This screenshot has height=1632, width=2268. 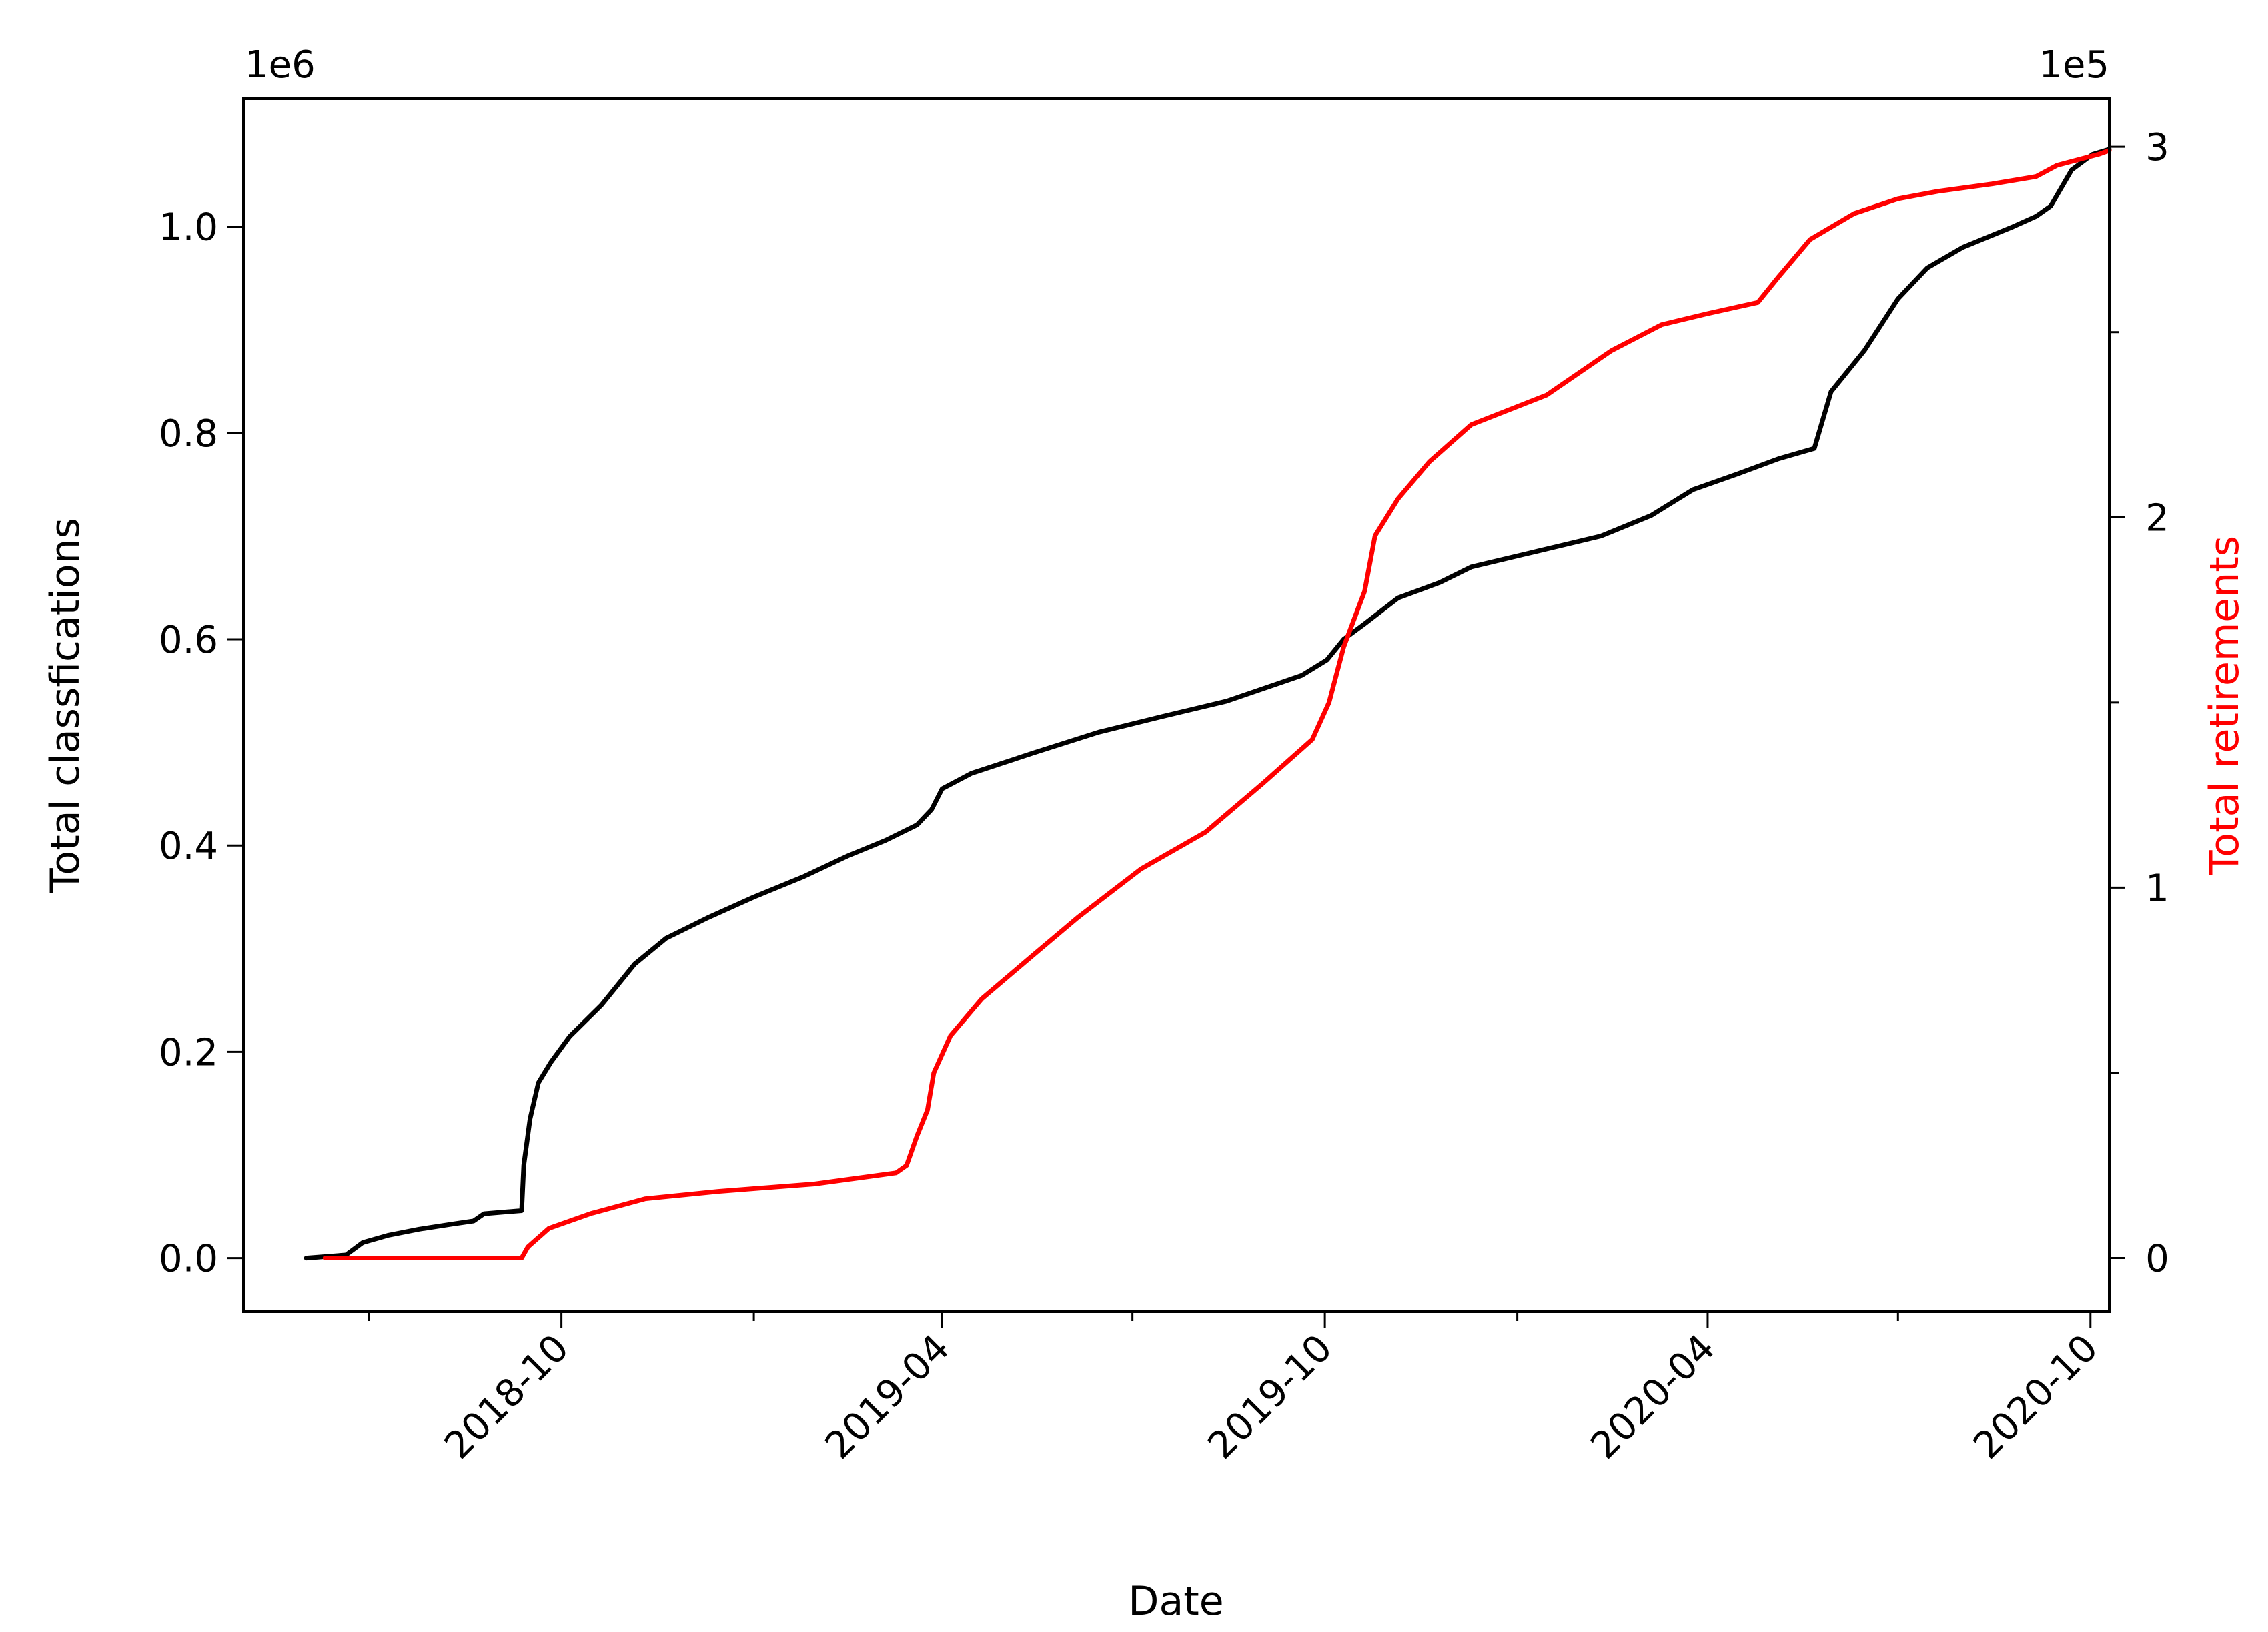 I want to click on right-axis-offset-label: 1e5, so click(x=2074, y=65).